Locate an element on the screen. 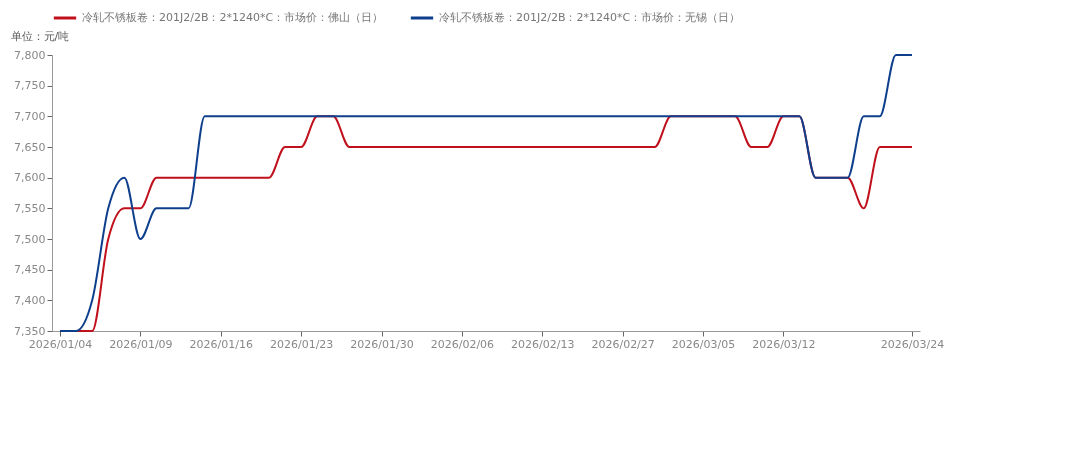 The height and width of the screenshot is (462, 1080). x-tick-label: 2026/01/23 is located at coordinates (301, 344).